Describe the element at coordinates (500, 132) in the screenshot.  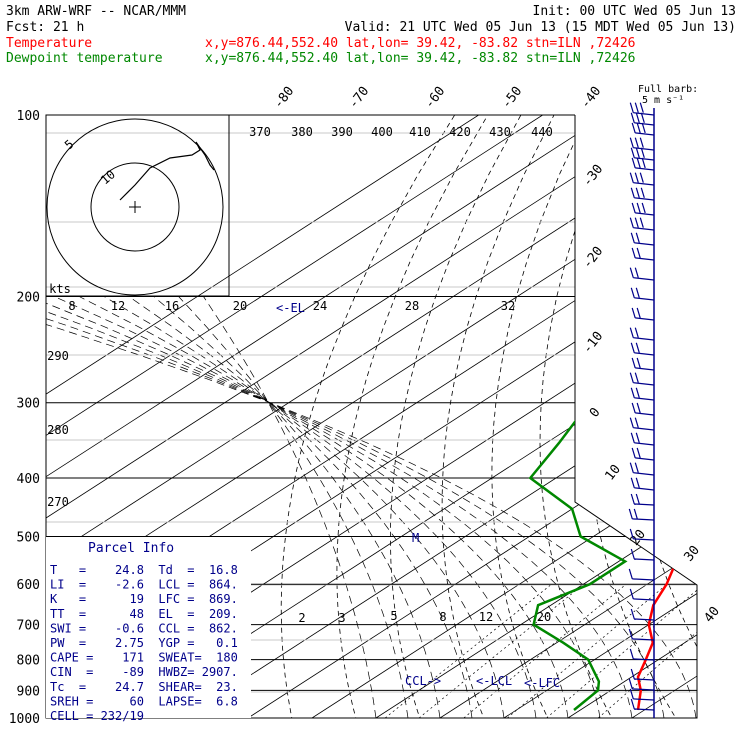
I see `theta-label: 430` at that location.